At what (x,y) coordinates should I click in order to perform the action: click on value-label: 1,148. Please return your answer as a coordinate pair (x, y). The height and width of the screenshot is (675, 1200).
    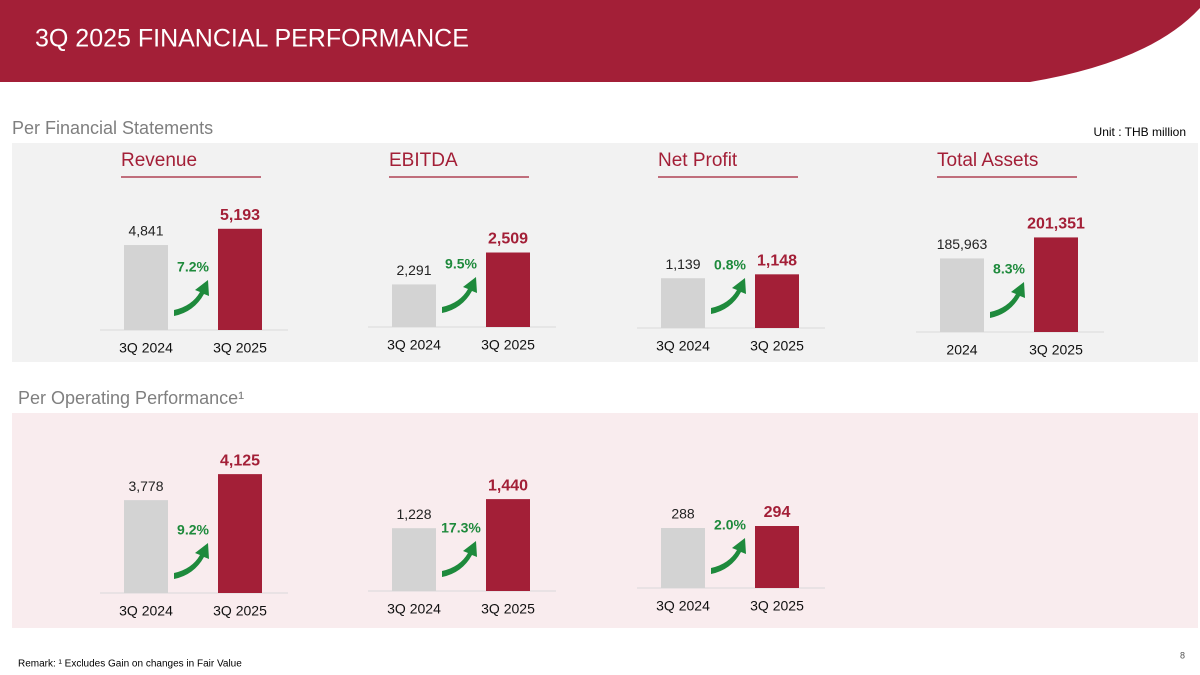
    Looking at the image, I should click on (777, 261).